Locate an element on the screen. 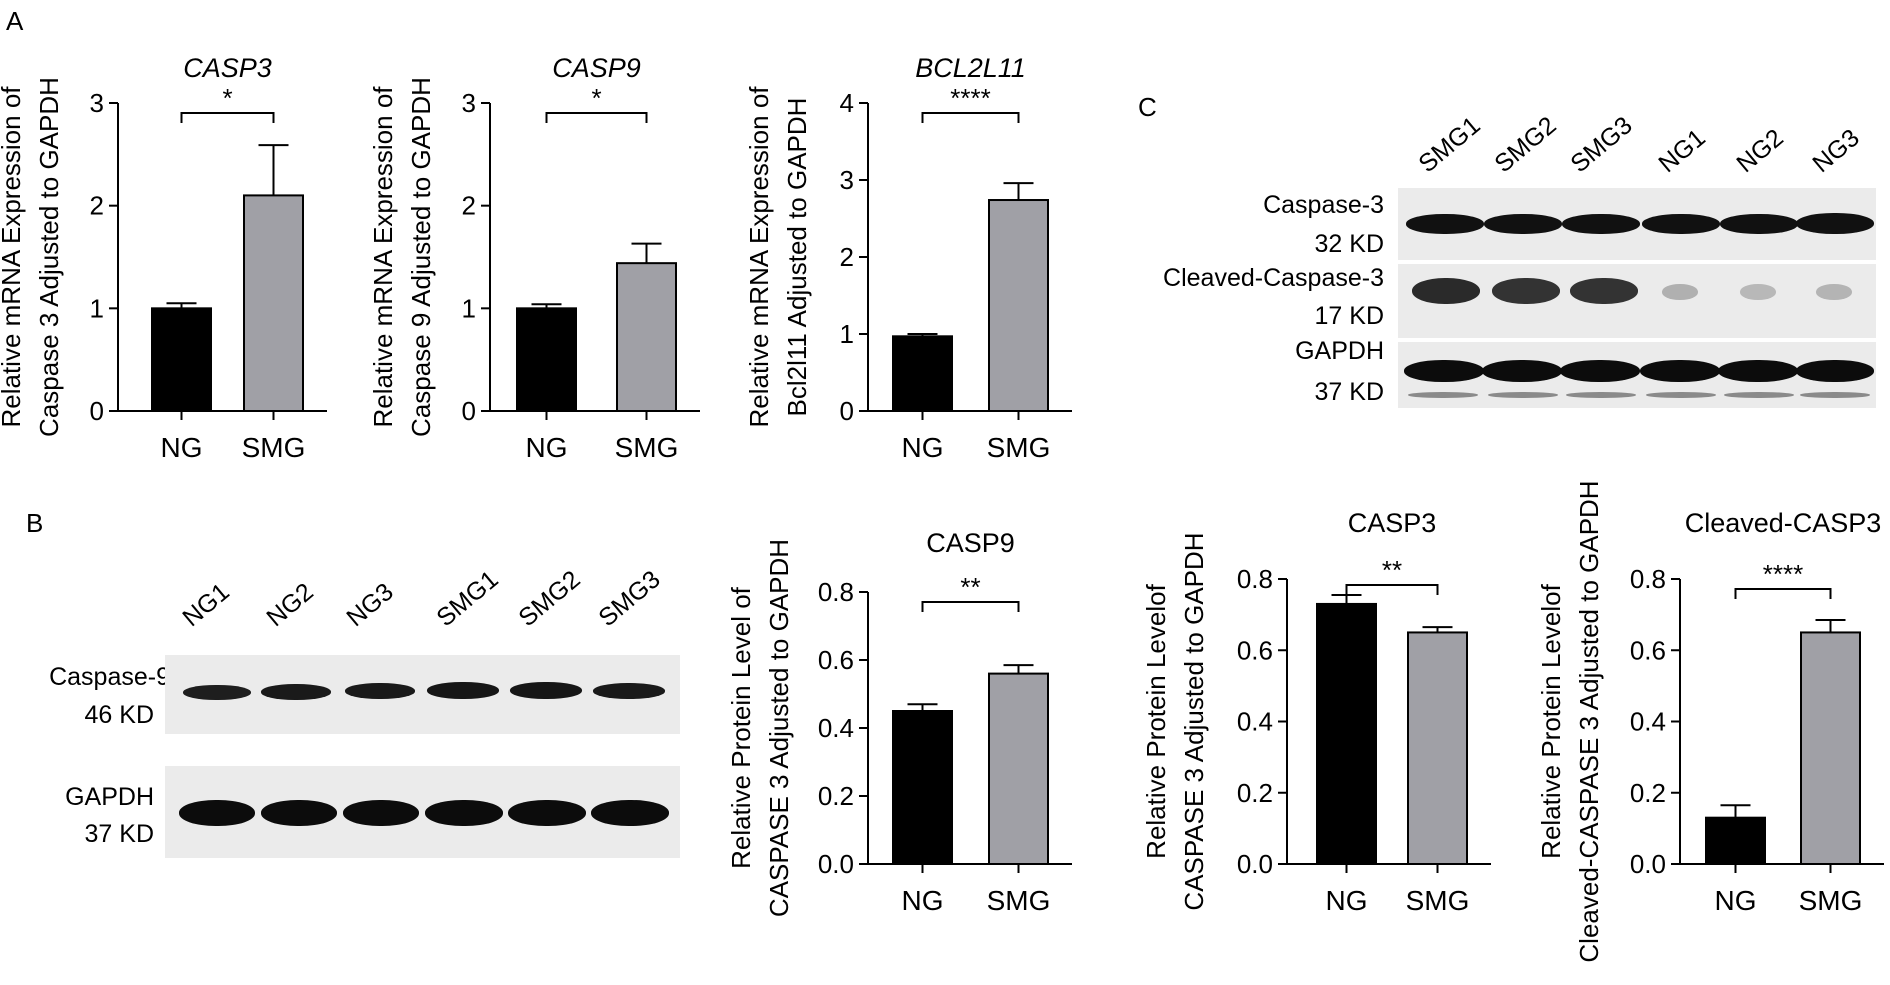  blot-c-protein-label: Cleaved-Caspase-3 is located at coordinates (1273, 278).